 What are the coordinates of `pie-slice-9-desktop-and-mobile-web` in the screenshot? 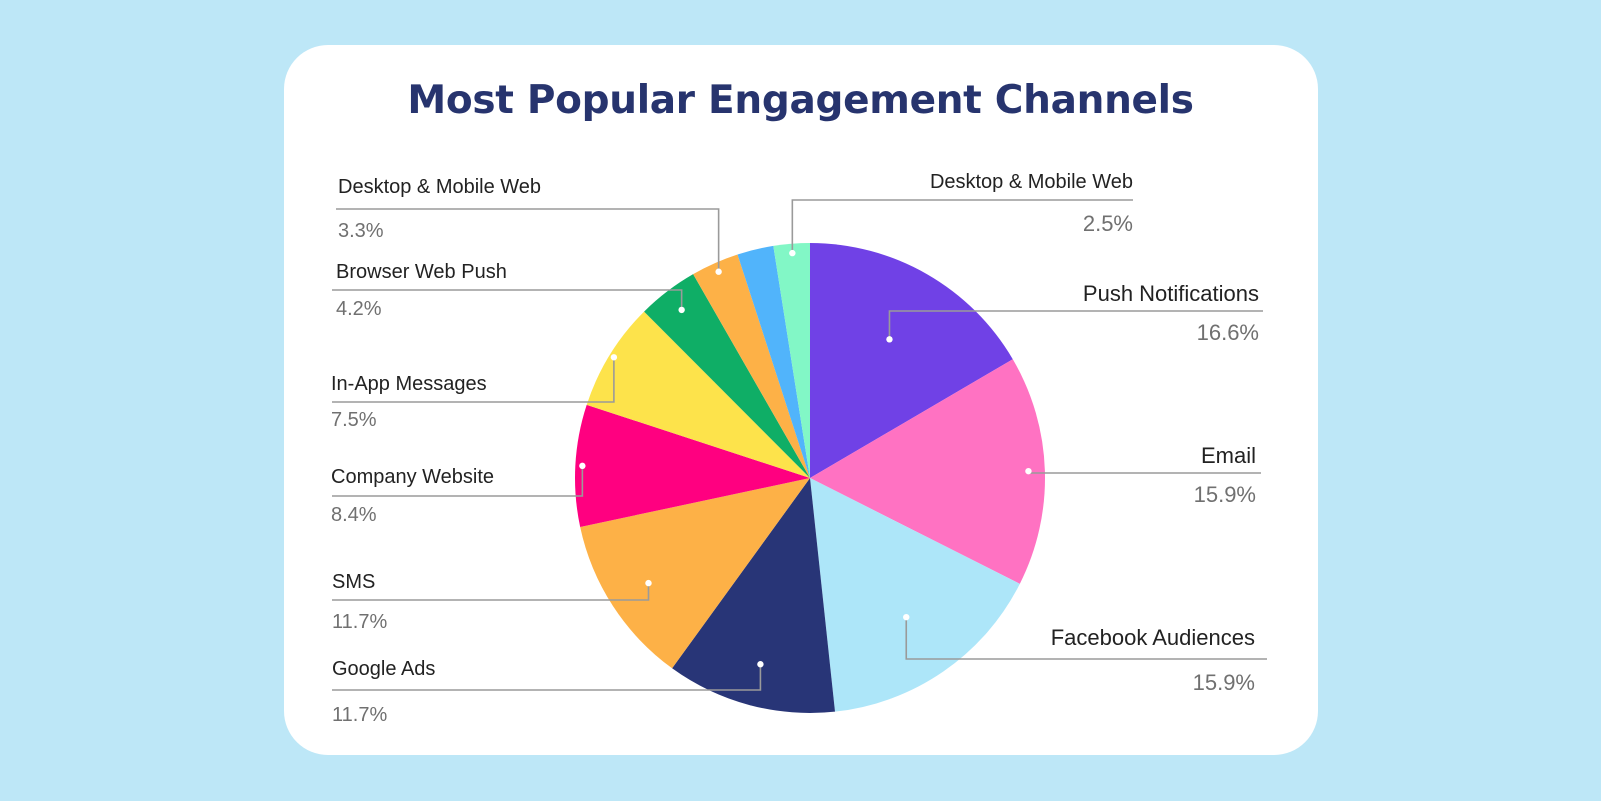 It's located at (751, 366).